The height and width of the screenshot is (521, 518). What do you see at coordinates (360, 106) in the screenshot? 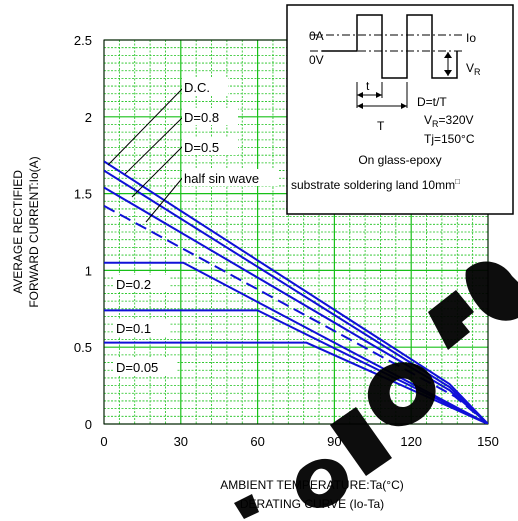
I see `T-arrow-left-icon` at bounding box center [360, 106].